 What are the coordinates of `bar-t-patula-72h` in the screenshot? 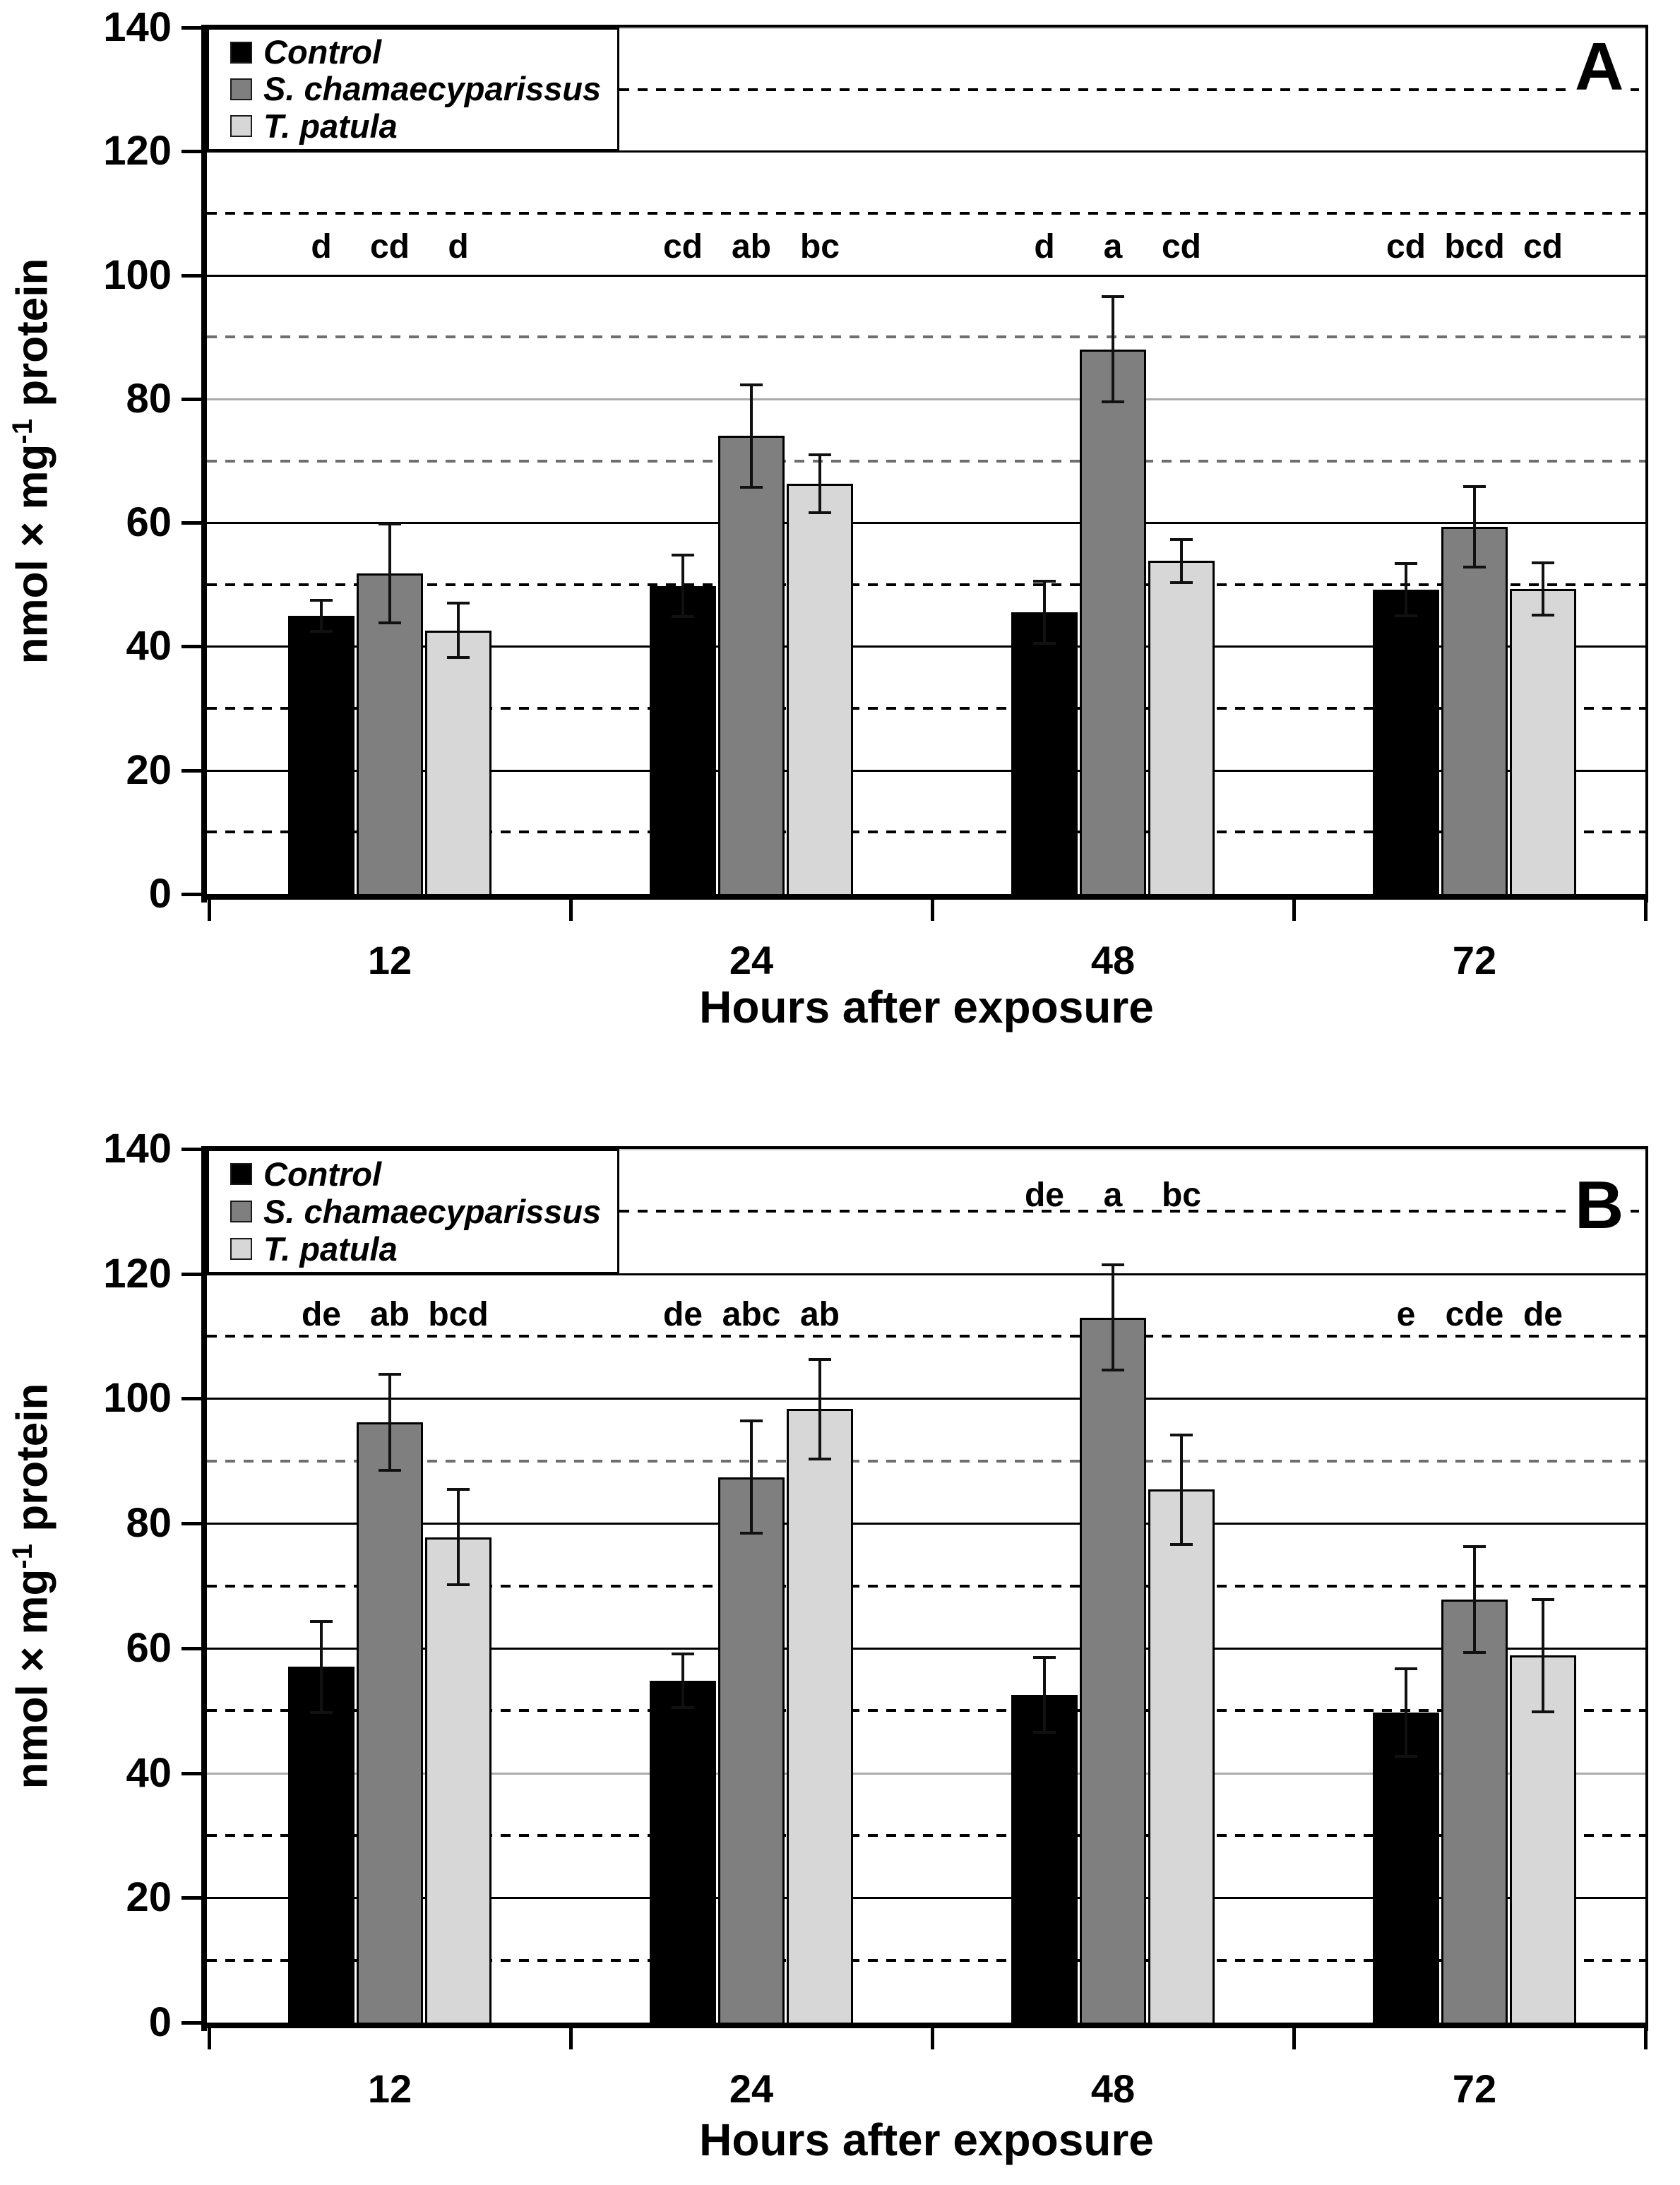 It's located at (1543, 1840).